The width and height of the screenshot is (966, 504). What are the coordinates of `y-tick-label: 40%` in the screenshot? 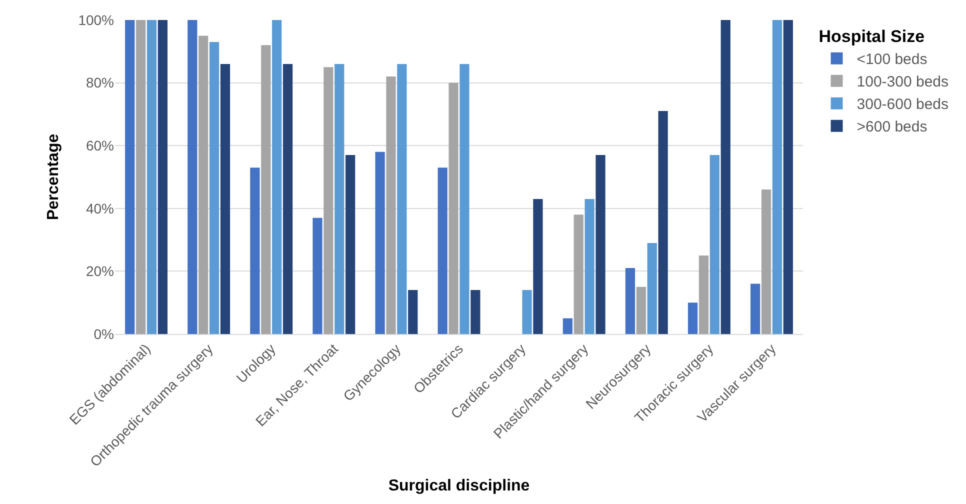 It's located at (100, 208).